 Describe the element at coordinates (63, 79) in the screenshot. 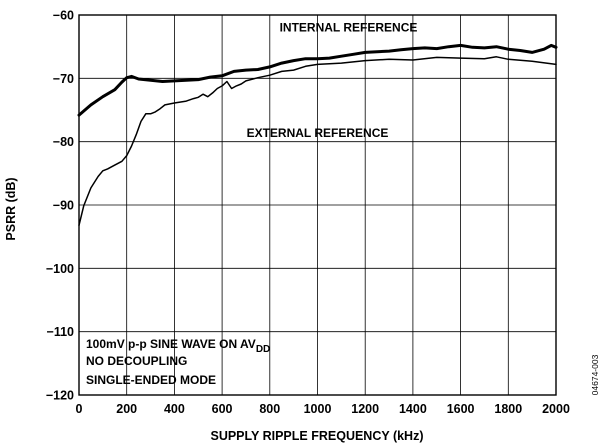

I see `y-tick-label: −70` at that location.